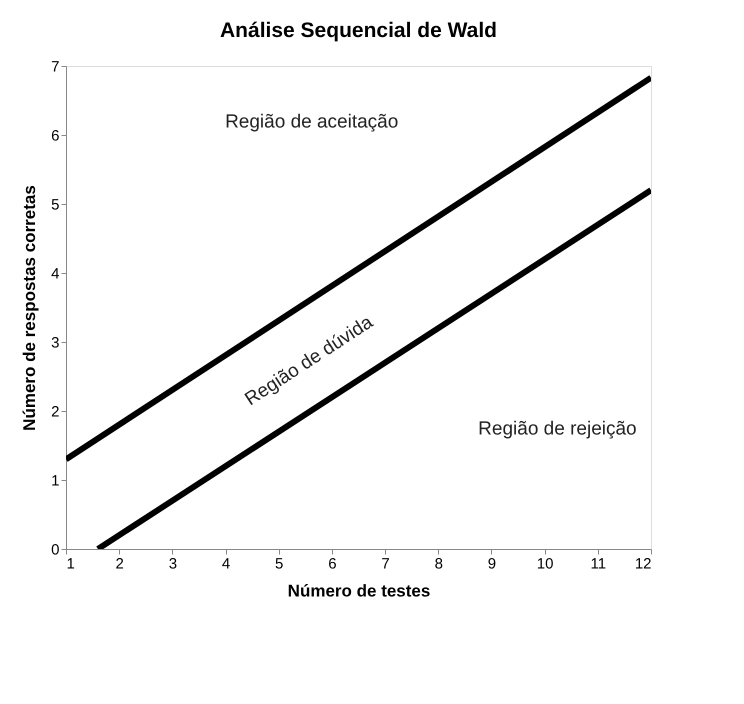  Describe the element at coordinates (492, 564) in the screenshot. I see `x-tick-label: 9` at that location.